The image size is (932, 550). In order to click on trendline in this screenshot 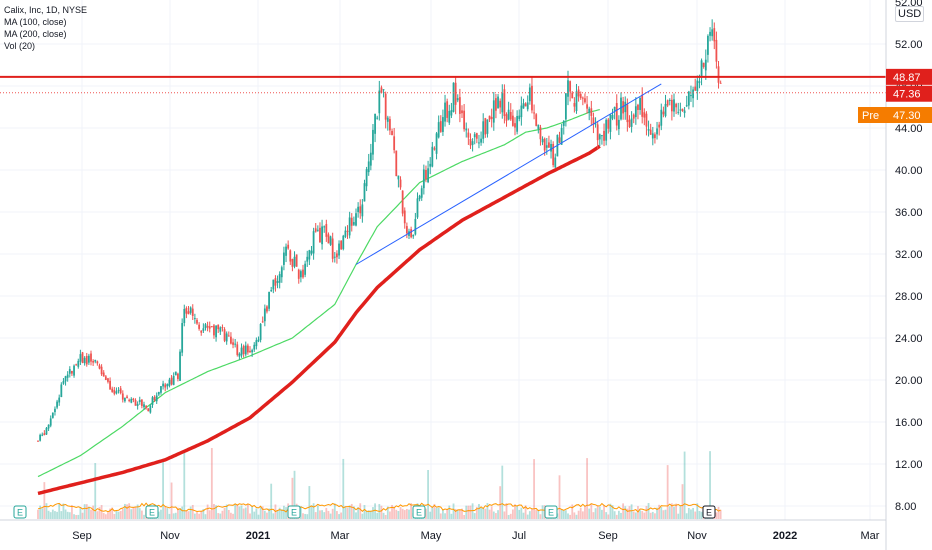, I will do `click(508, 174)`.